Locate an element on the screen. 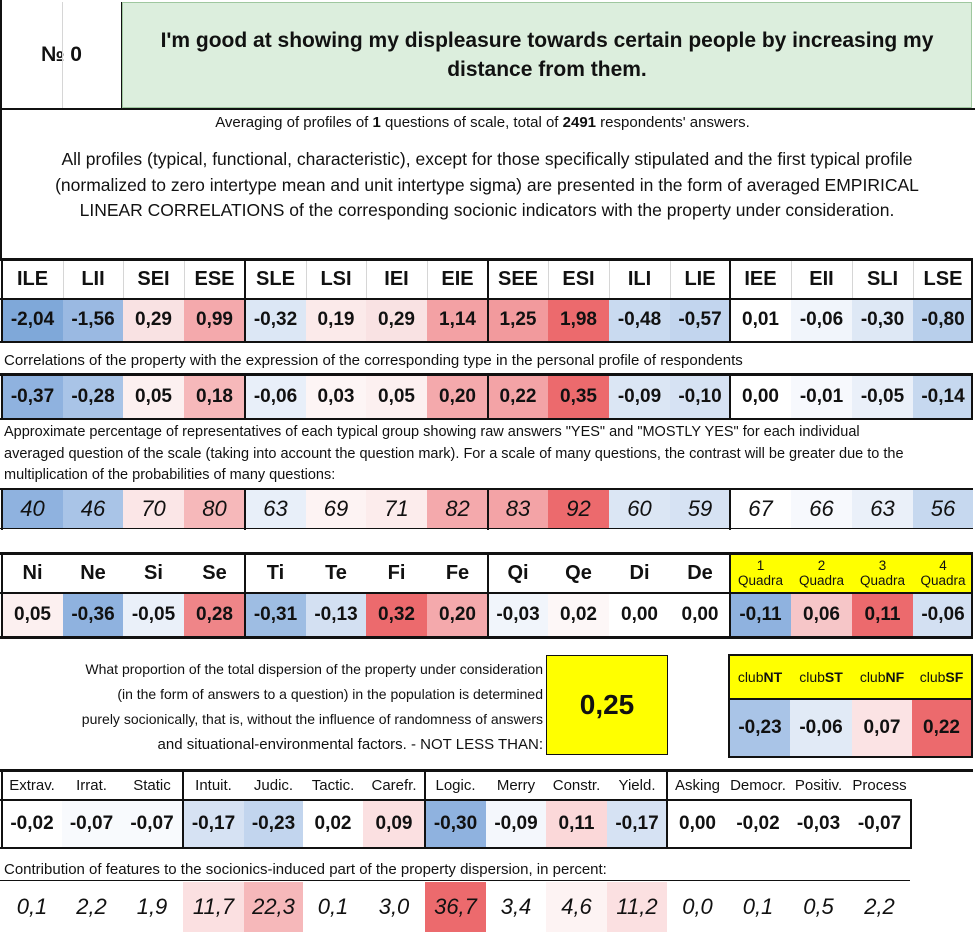  type-value: 0,99 is located at coordinates (214, 320).